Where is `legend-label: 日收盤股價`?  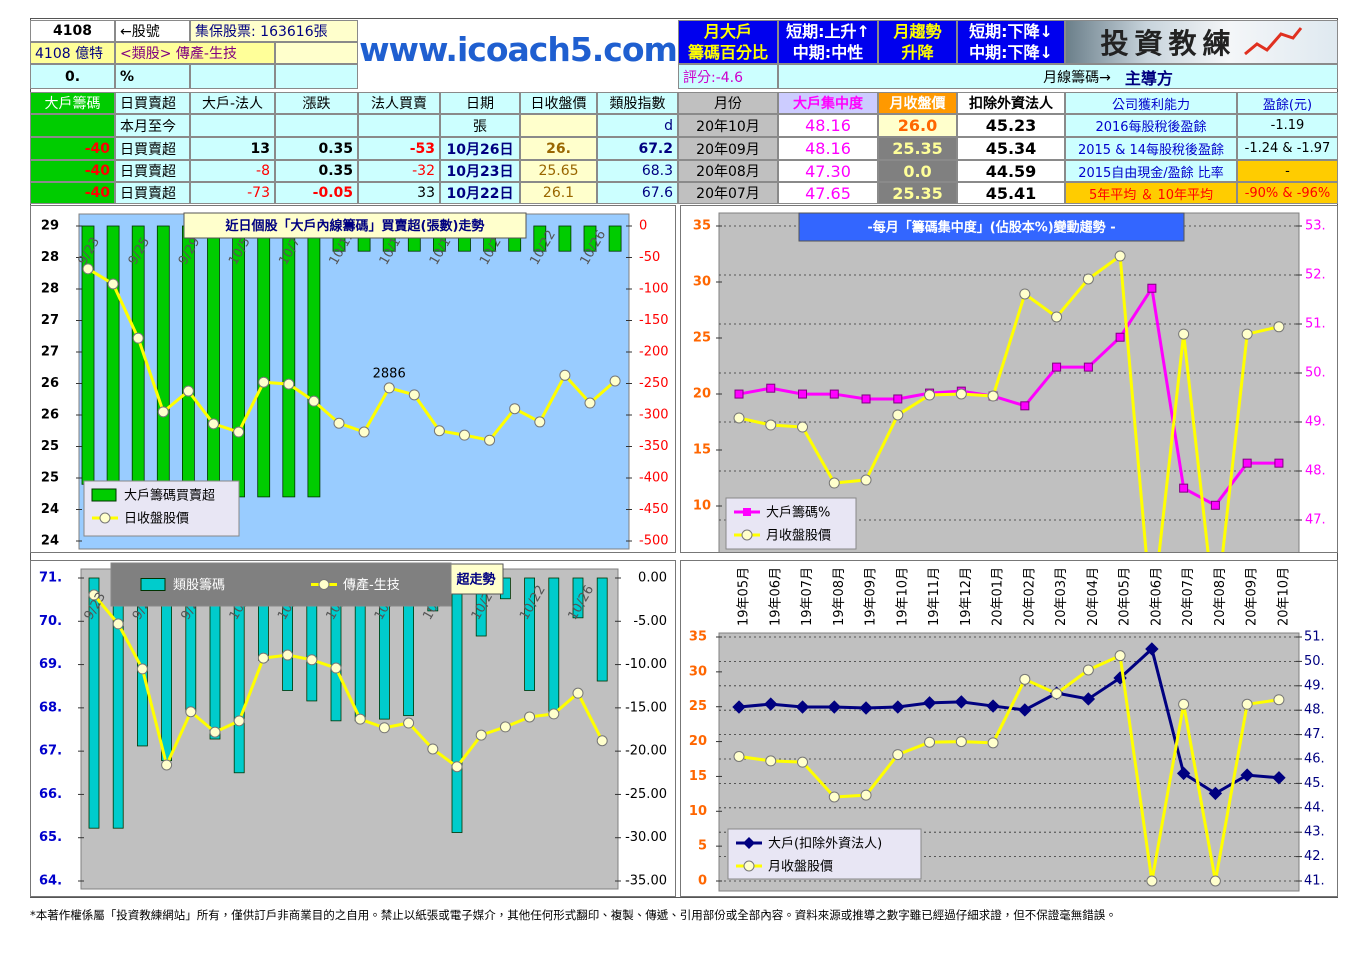 legend-label: 日收盤股價 is located at coordinates (156, 519).